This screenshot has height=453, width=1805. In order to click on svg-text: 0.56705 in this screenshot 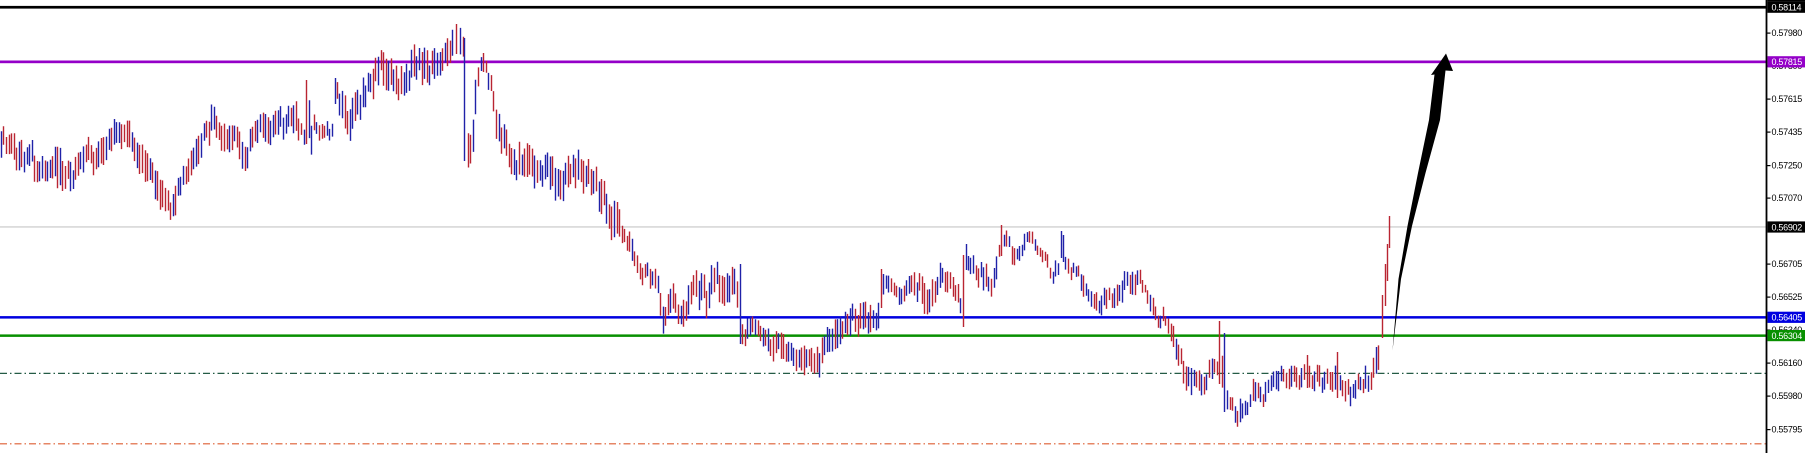, I will do `click(1787, 264)`.